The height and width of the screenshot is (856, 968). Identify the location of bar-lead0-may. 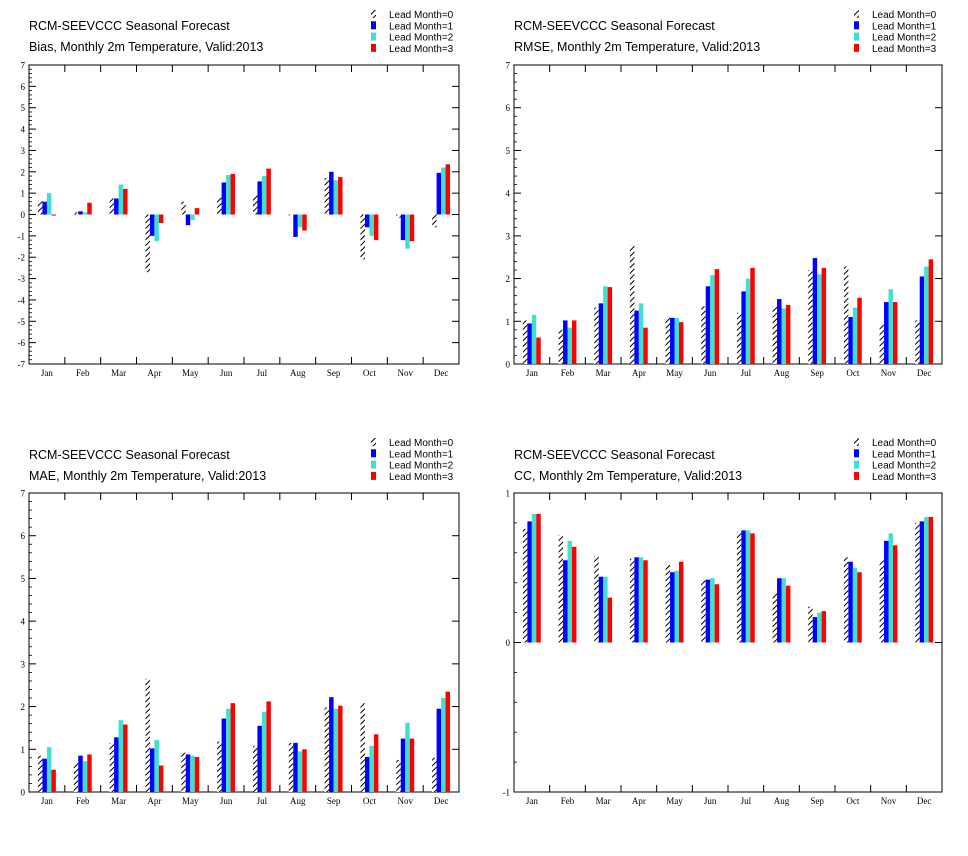
(183, 208).